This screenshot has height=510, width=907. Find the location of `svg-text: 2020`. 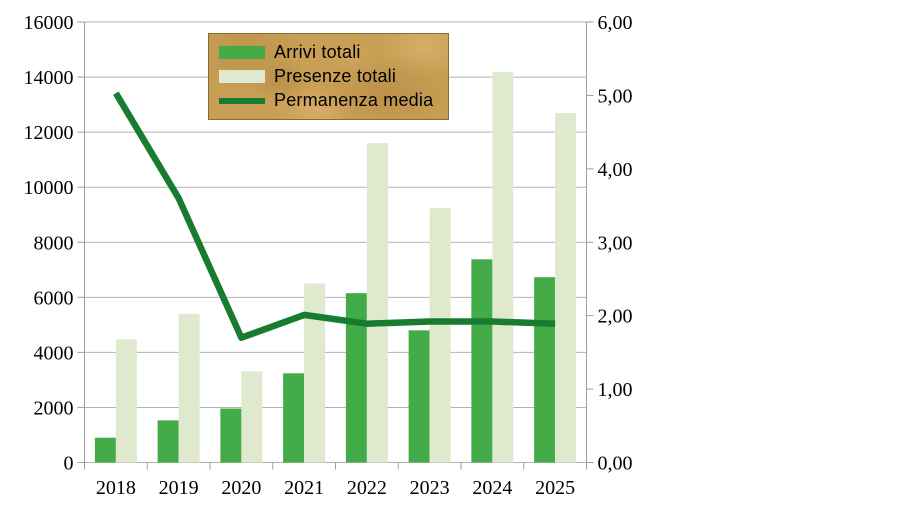

svg-text: 2020 is located at coordinates (241, 488).